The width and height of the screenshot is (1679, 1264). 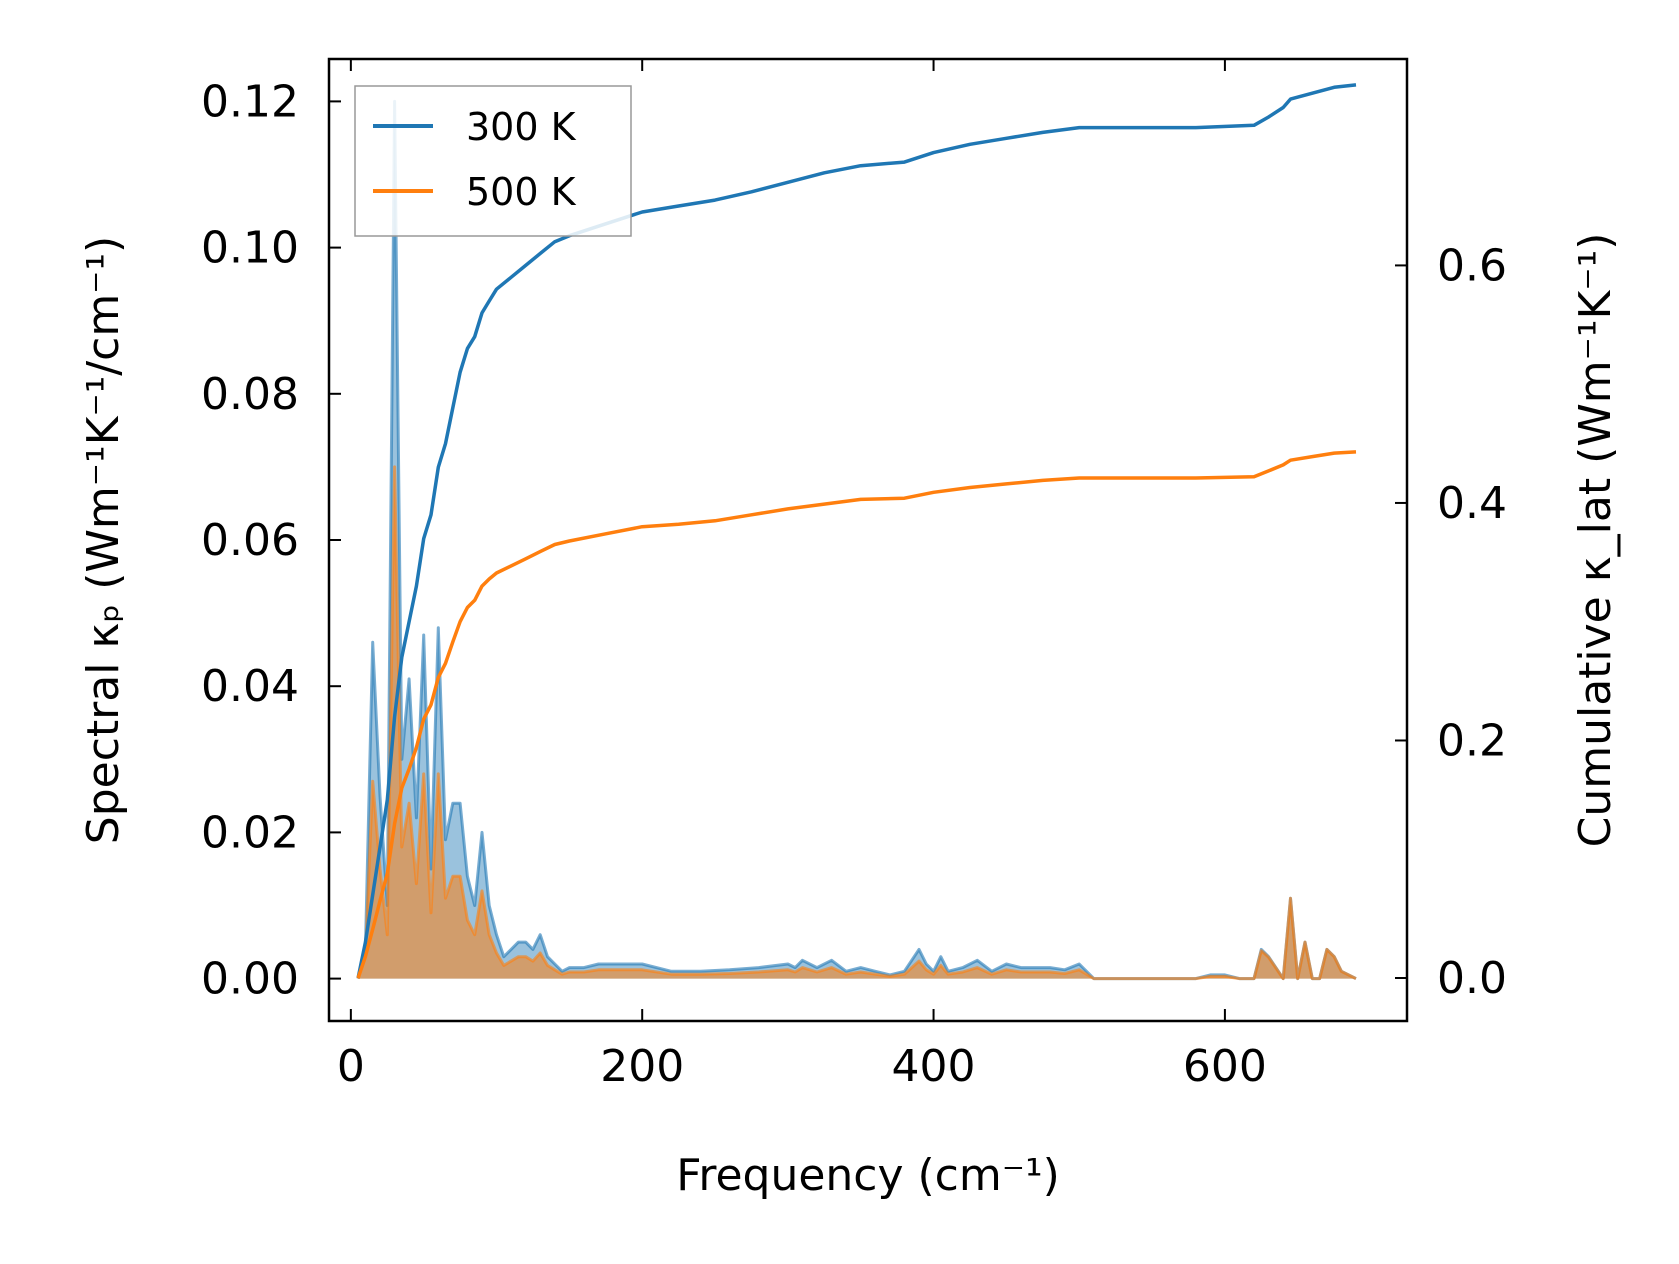 I want to click on y-right-tick-label: 0.2, so click(x=1472, y=740).